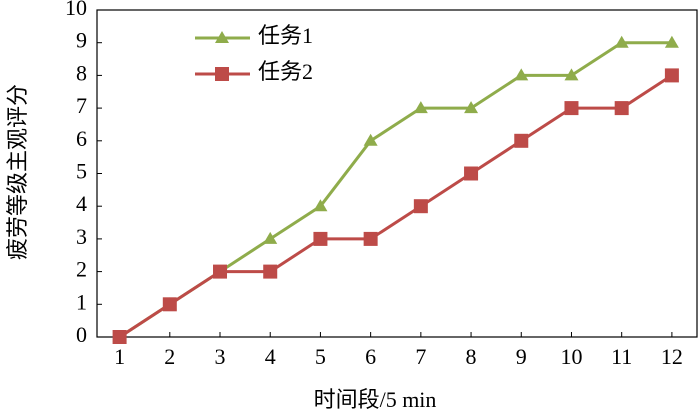 Image resolution: width=700 pixels, height=417 pixels. What do you see at coordinates (521, 356) in the screenshot?
I see `x-tick-label: 9` at bounding box center [521, 356].